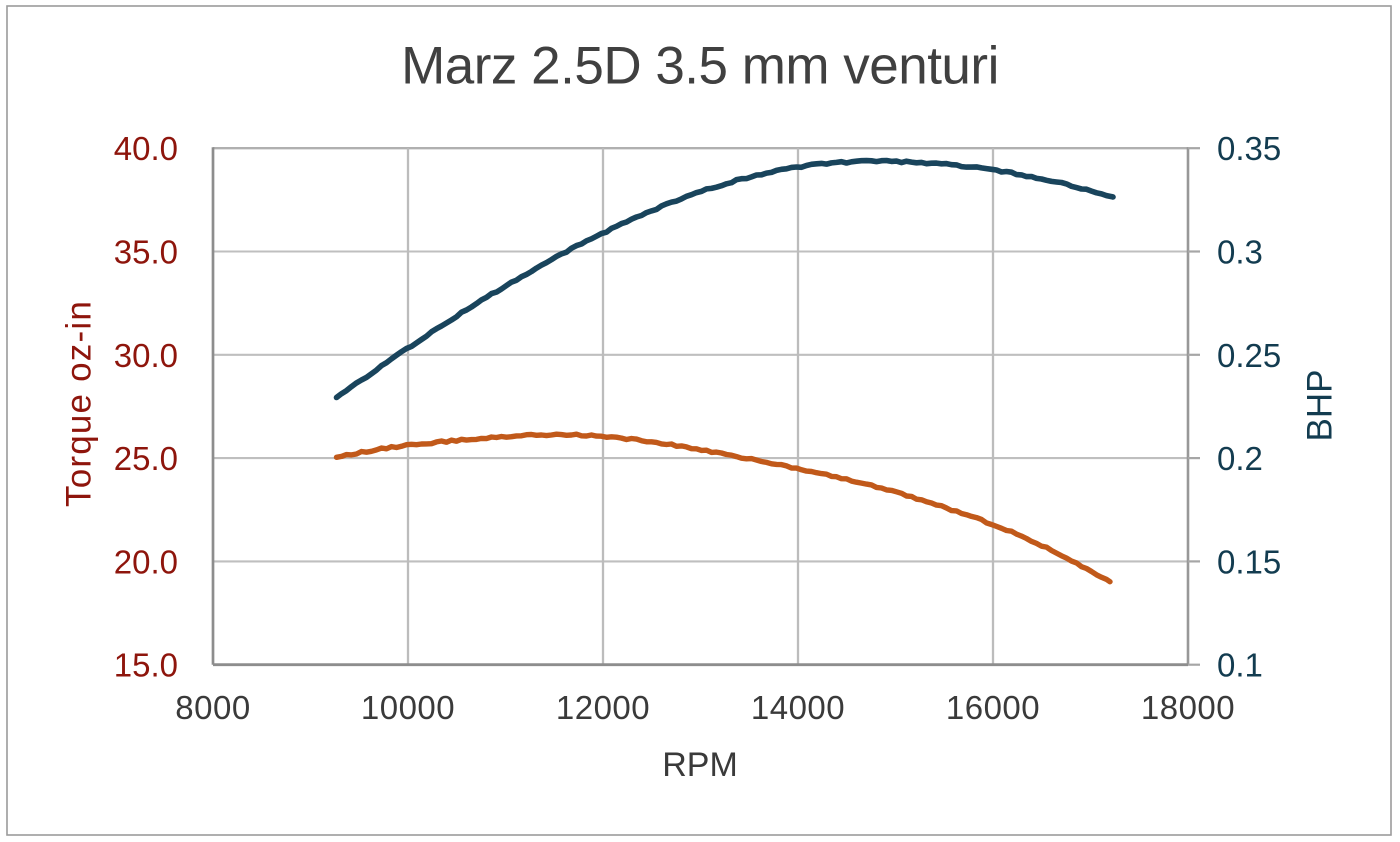 The height and width of the screenshot is (842, 1400). I want to click on svg-text: 15.0, so click(146, 665).